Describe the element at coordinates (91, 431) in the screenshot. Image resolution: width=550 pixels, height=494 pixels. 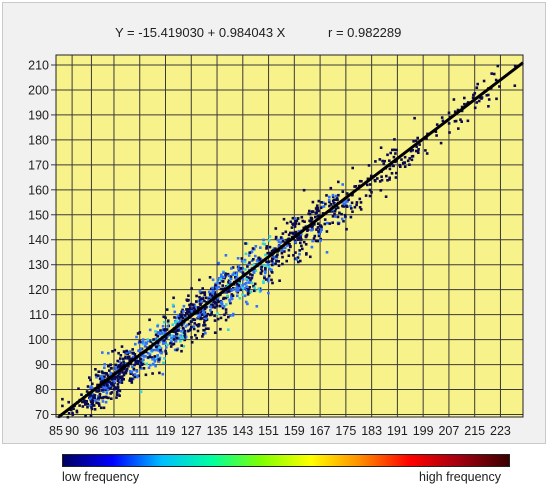
I see `x-tick-label: 96` at that location.